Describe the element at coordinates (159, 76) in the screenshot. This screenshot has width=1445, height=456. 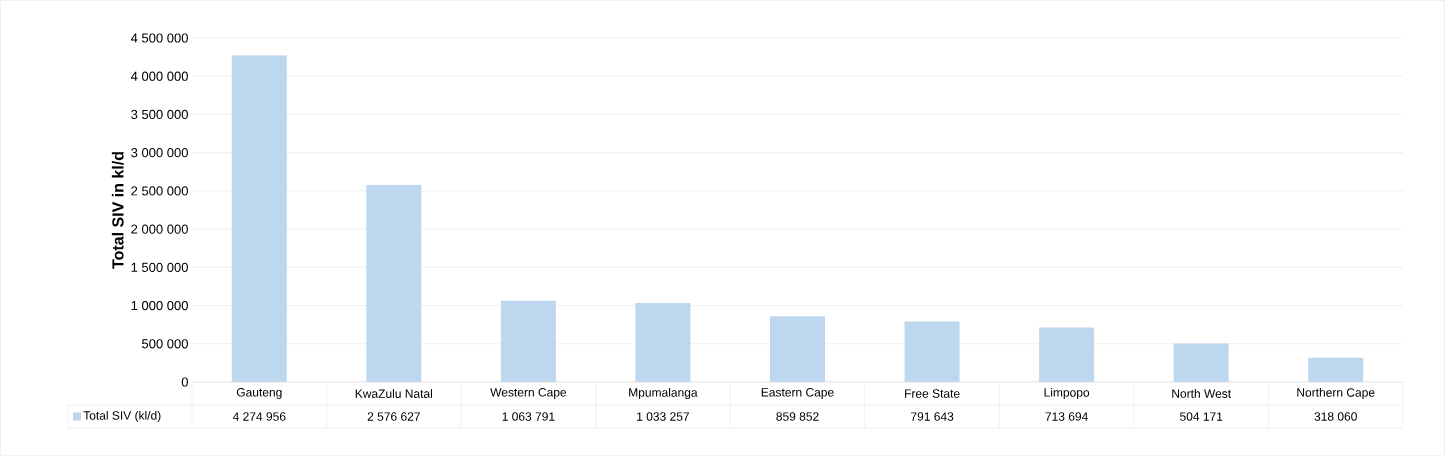
I see `y-tick-label: 4 000 000` at that location.